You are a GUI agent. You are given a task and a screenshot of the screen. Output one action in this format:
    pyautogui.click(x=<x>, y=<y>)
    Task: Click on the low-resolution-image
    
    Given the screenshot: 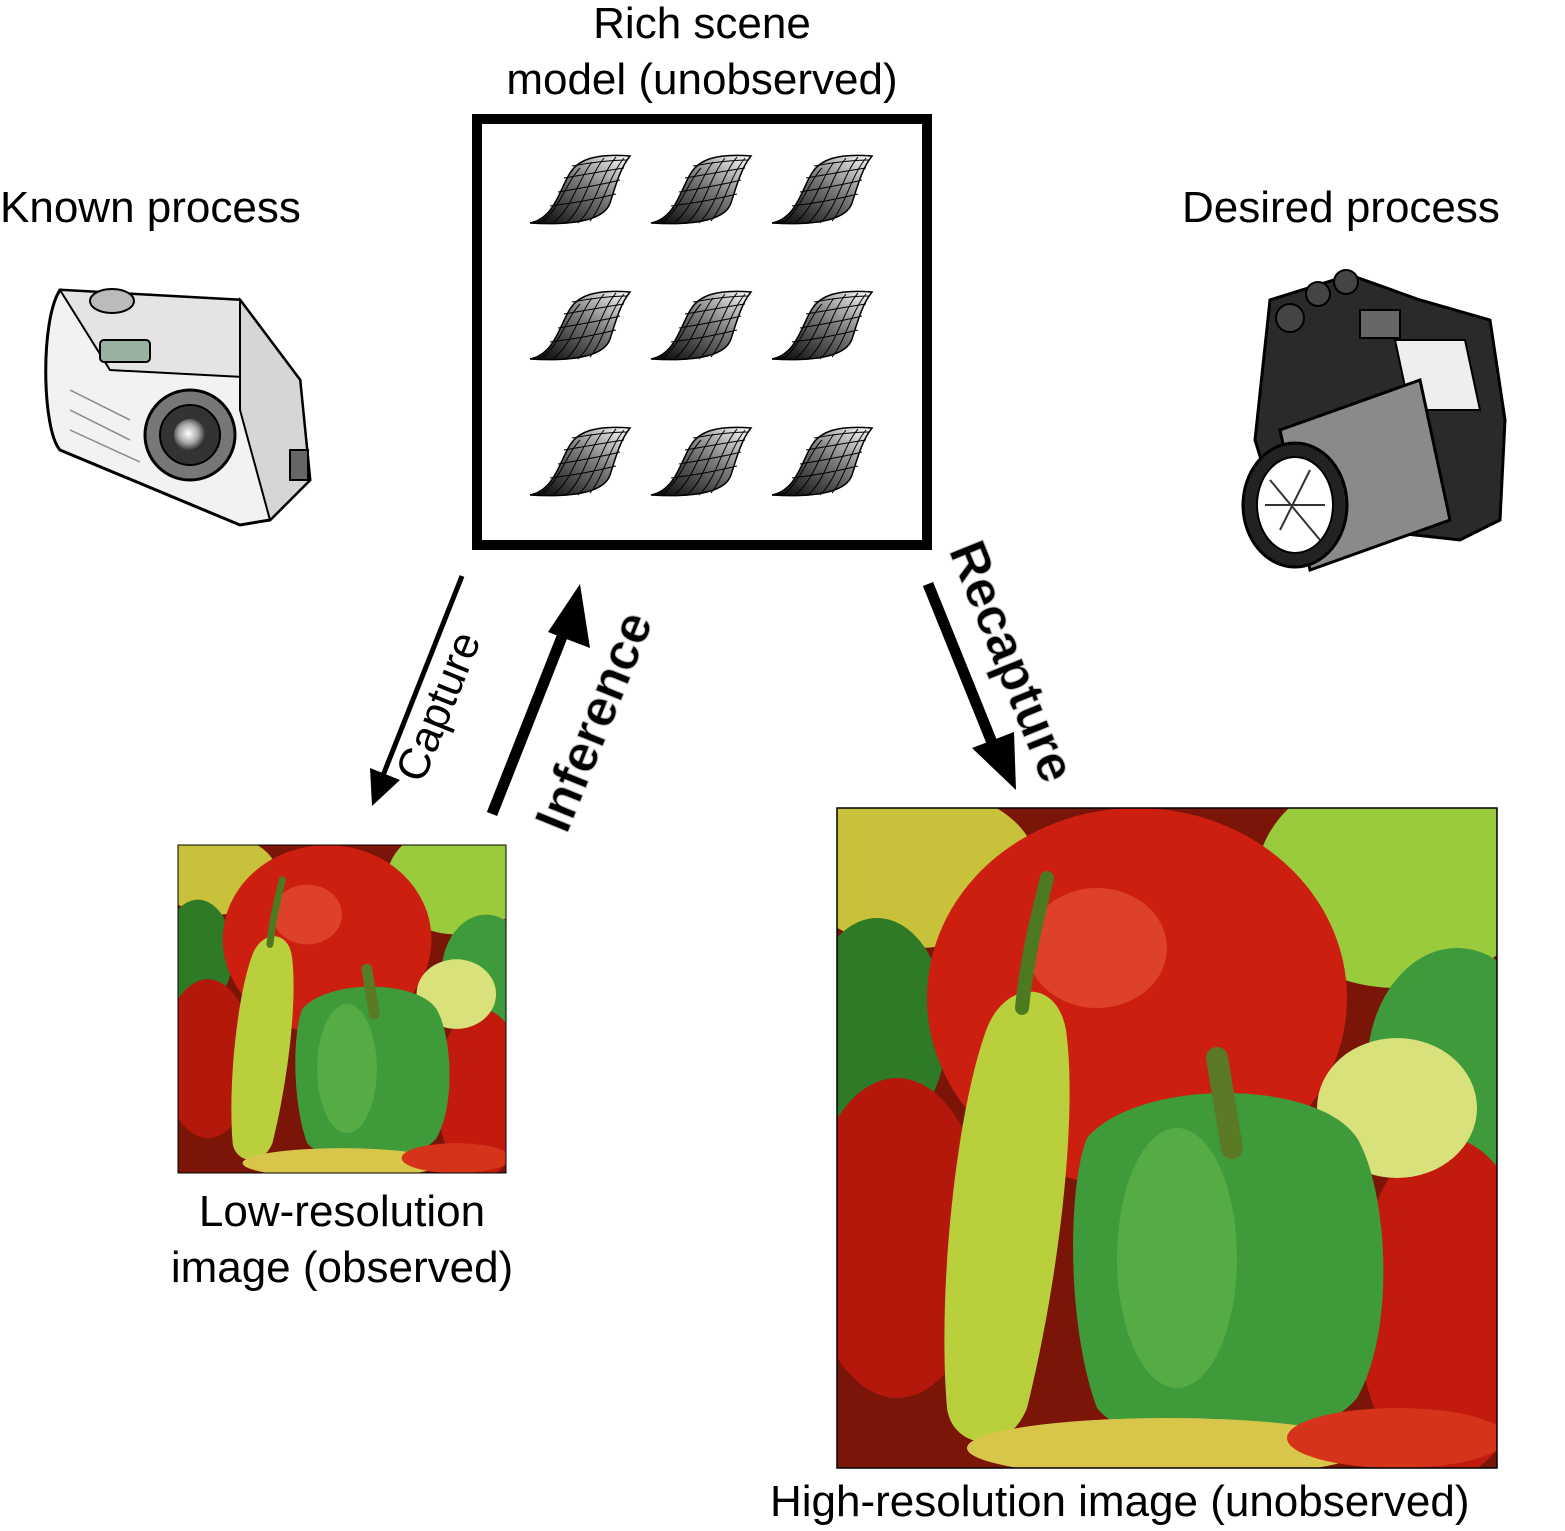 What is the action you would take?
    pyautogui.click(x=342, y=1009)
    